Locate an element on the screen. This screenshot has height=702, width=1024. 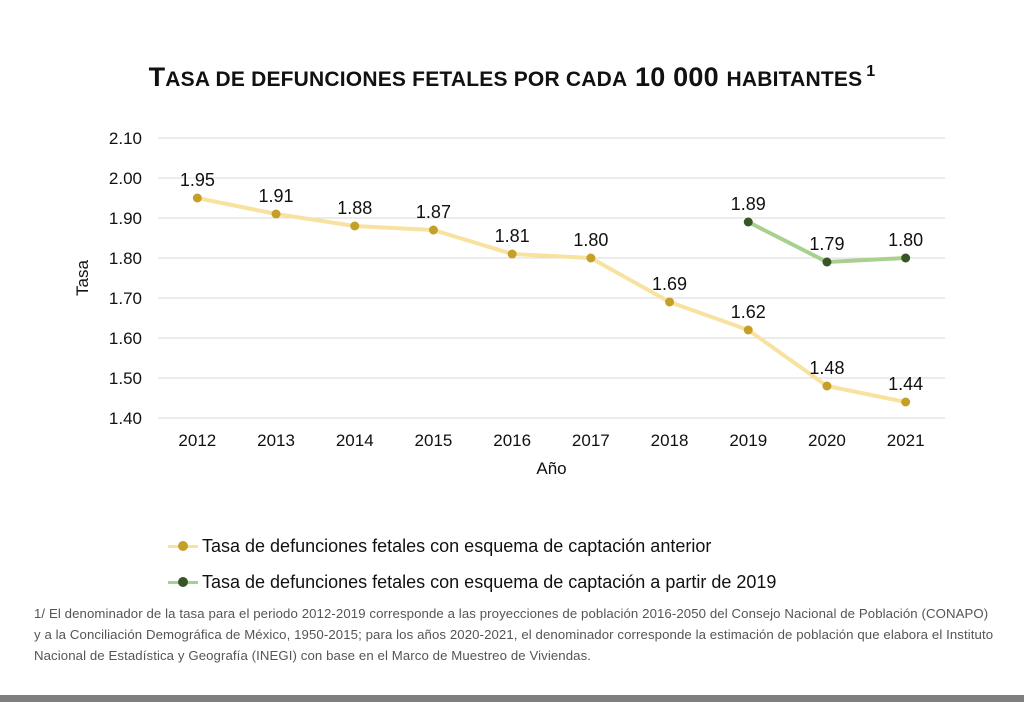
x-tick-label: 2013 is located at coordinates (276, 440).